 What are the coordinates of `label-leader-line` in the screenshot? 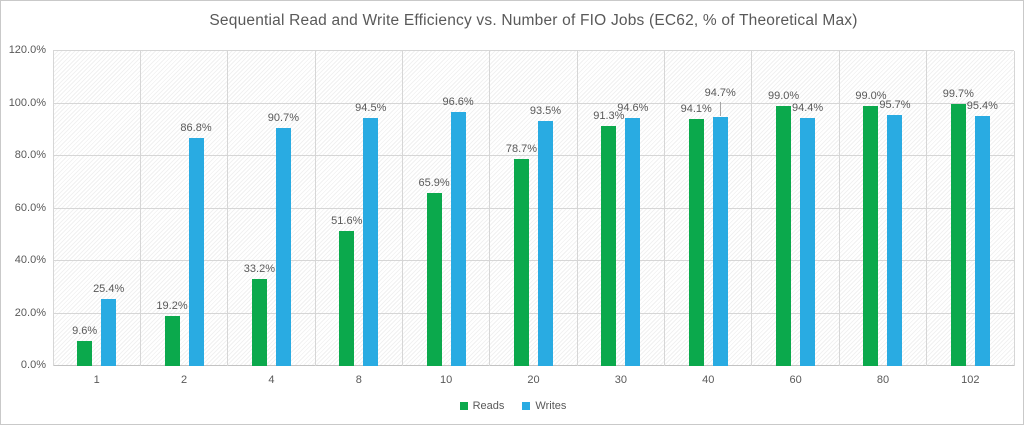 It's located at (721, 109).